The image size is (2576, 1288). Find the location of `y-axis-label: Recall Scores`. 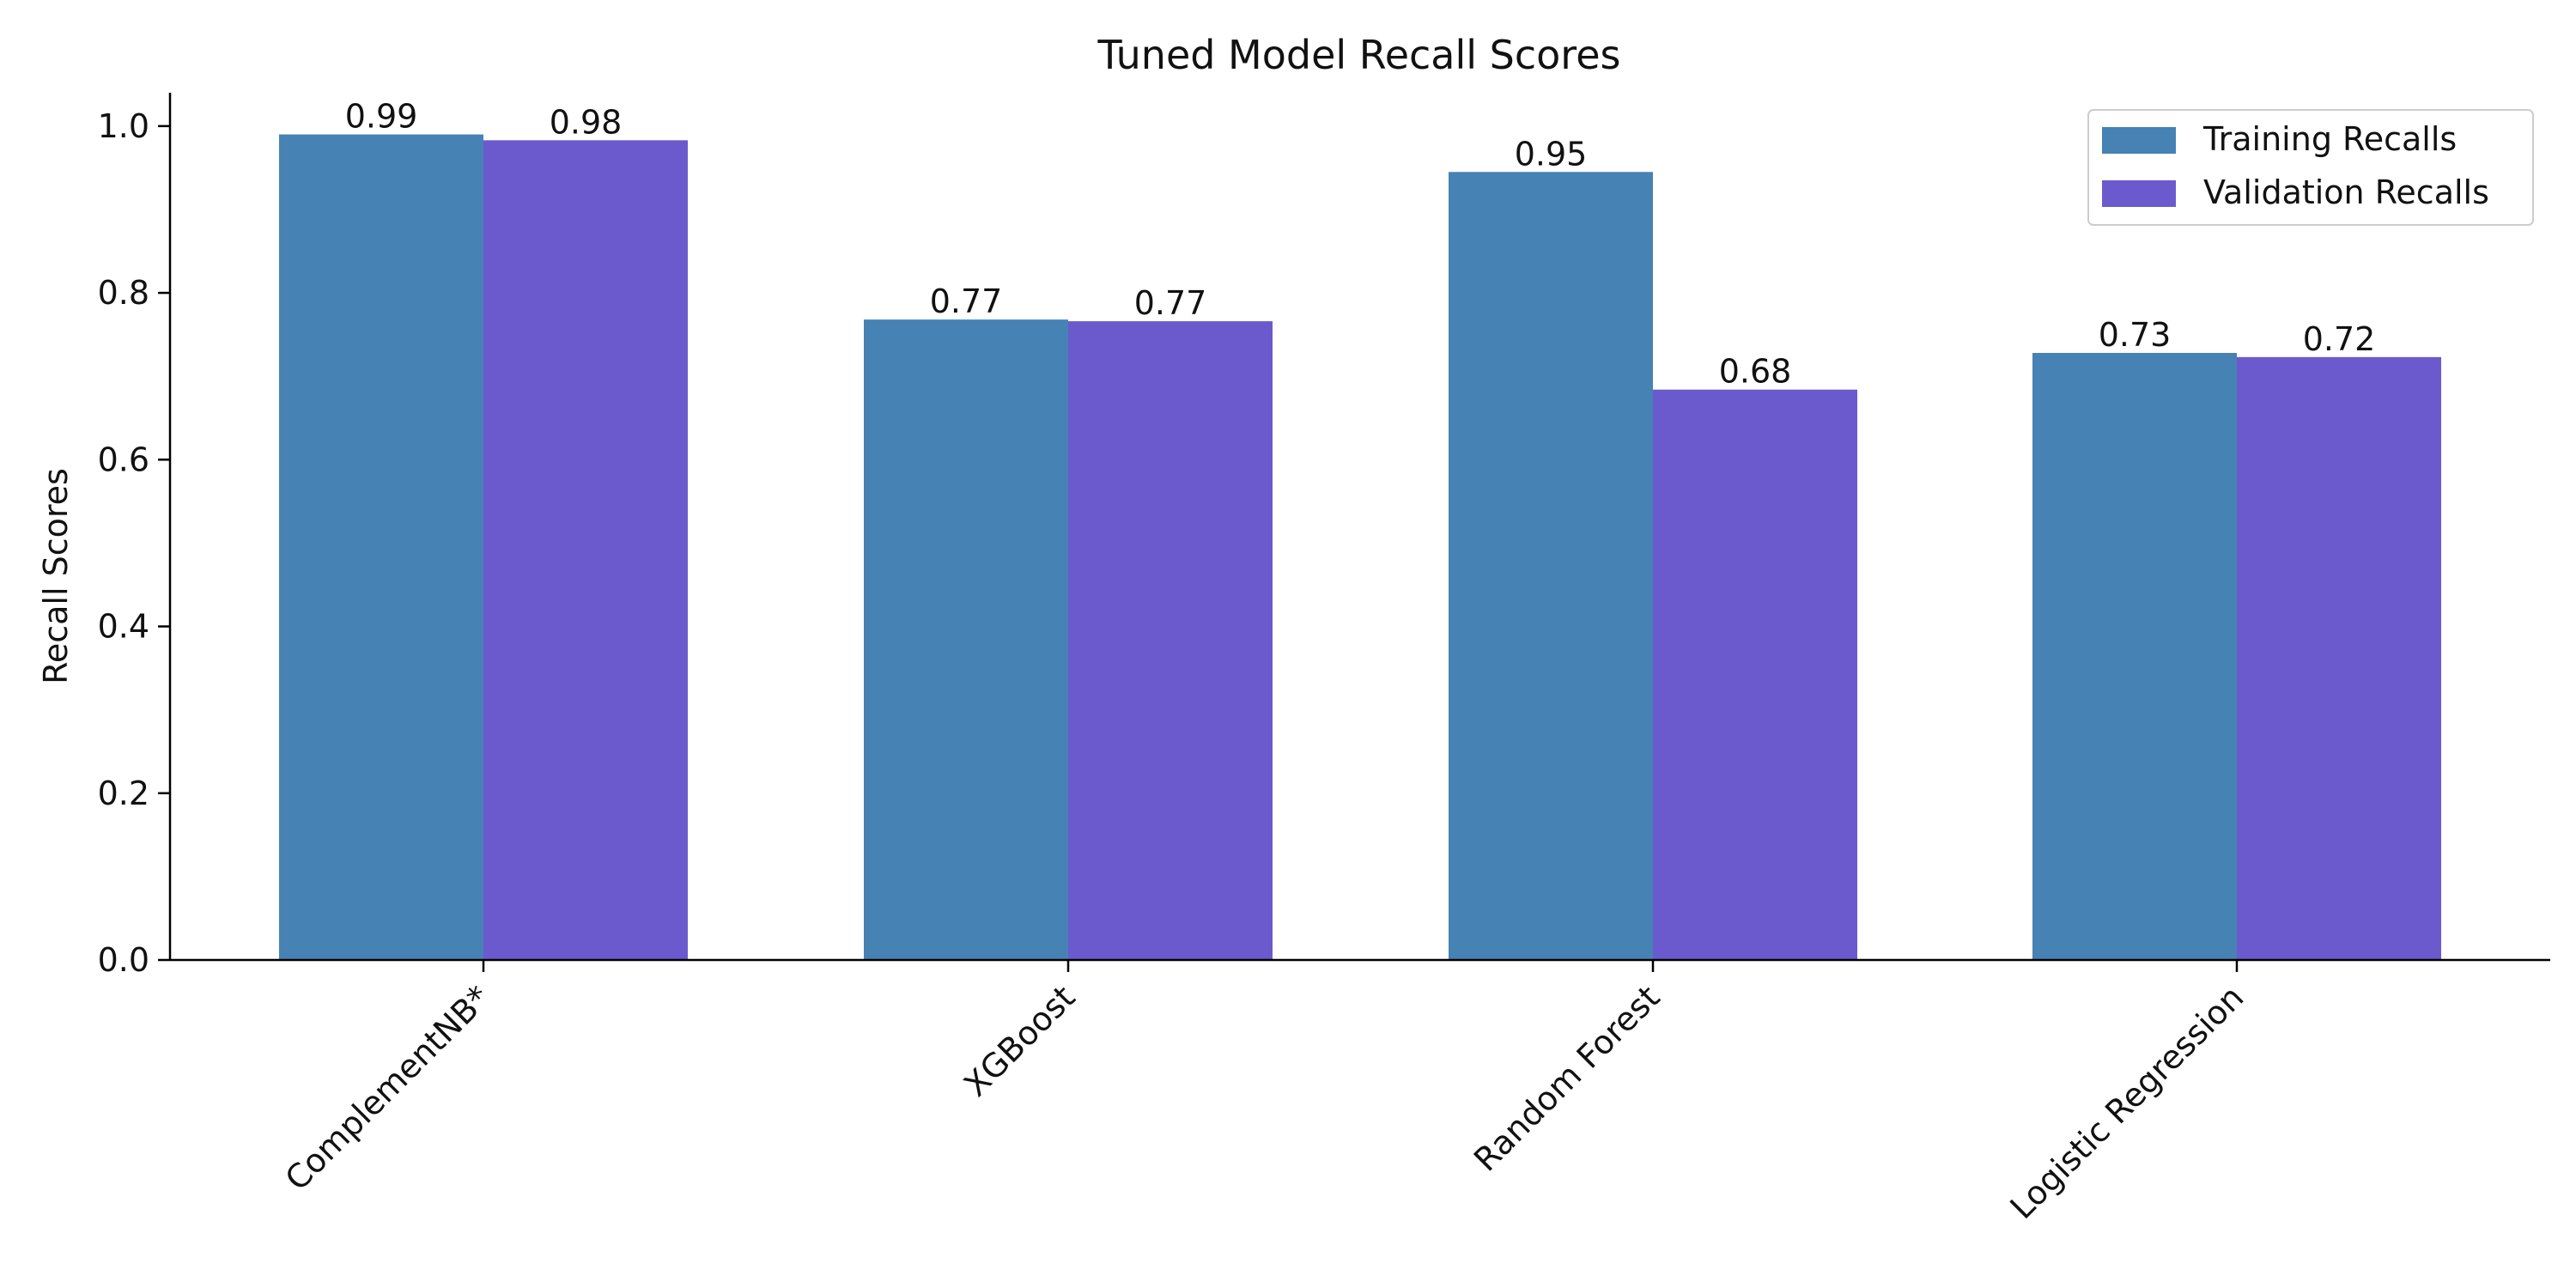

y-axis-label: Recall Scores is located at coordinates (56, 576).